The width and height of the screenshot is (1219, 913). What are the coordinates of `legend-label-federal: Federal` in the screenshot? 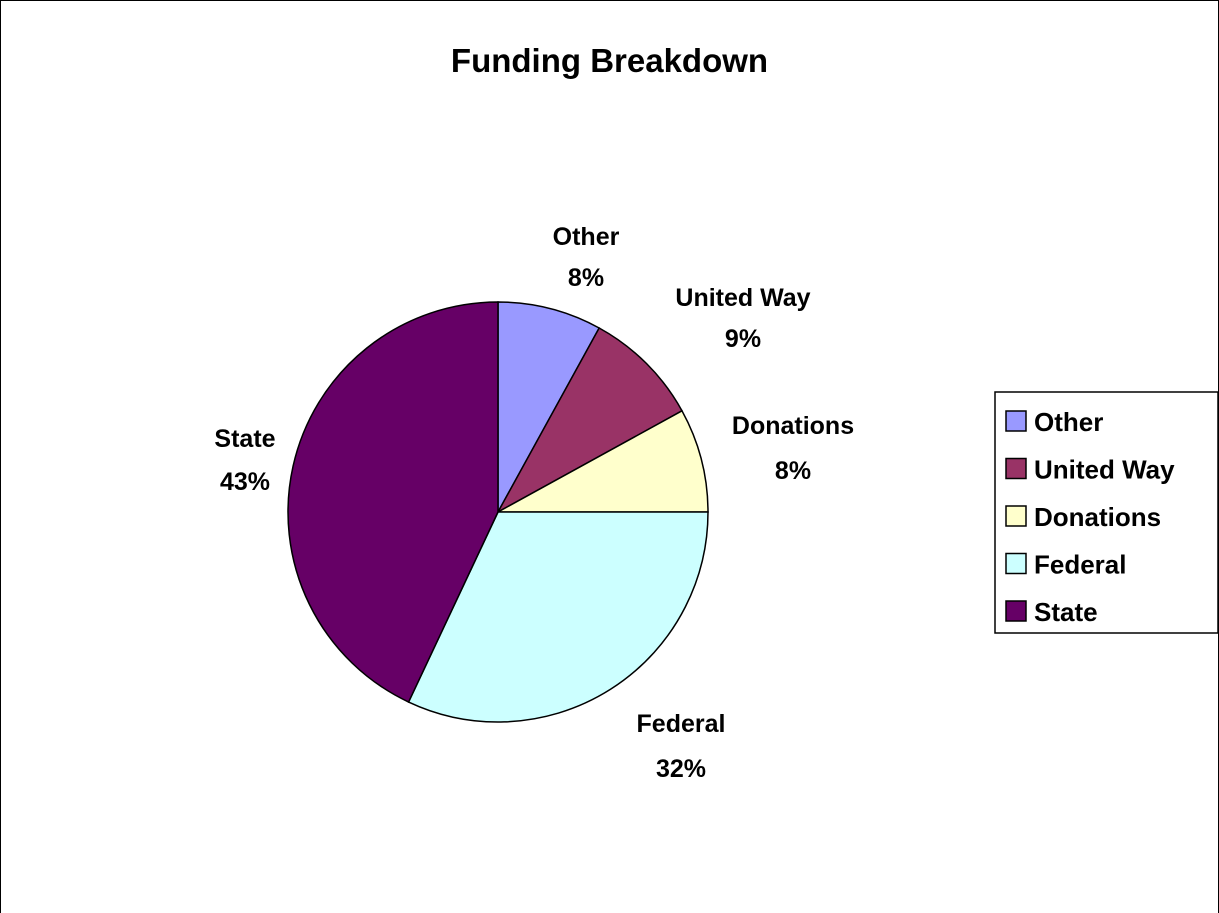 It's located at (1080, 565).